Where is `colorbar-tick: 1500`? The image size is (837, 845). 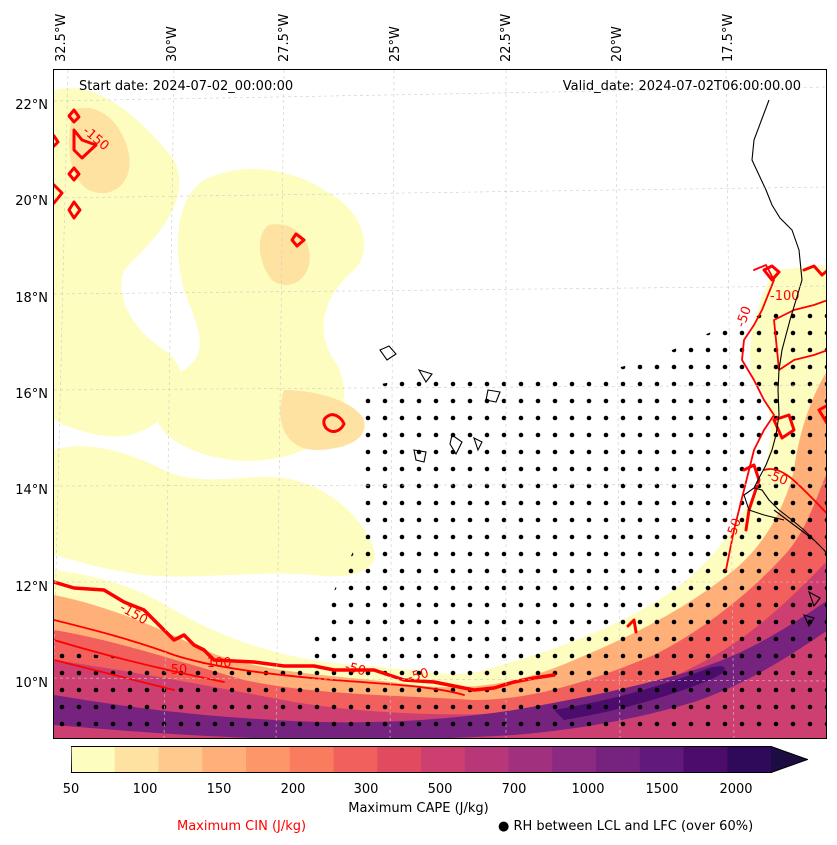
colorbar-tick: 1500 is located at coordinates (662, 789).